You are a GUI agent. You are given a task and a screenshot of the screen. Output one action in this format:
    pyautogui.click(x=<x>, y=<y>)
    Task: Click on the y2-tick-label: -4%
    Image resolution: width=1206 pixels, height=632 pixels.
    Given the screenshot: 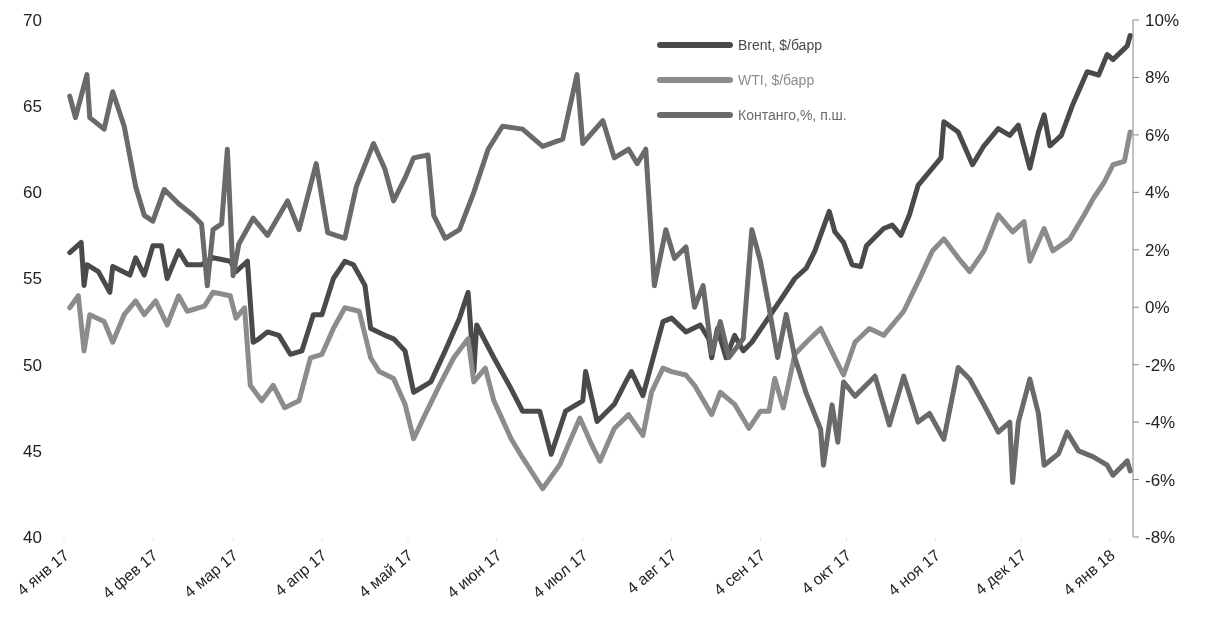 What is the action you would take?
    pyautogui.click(x=1160, y=423)
    